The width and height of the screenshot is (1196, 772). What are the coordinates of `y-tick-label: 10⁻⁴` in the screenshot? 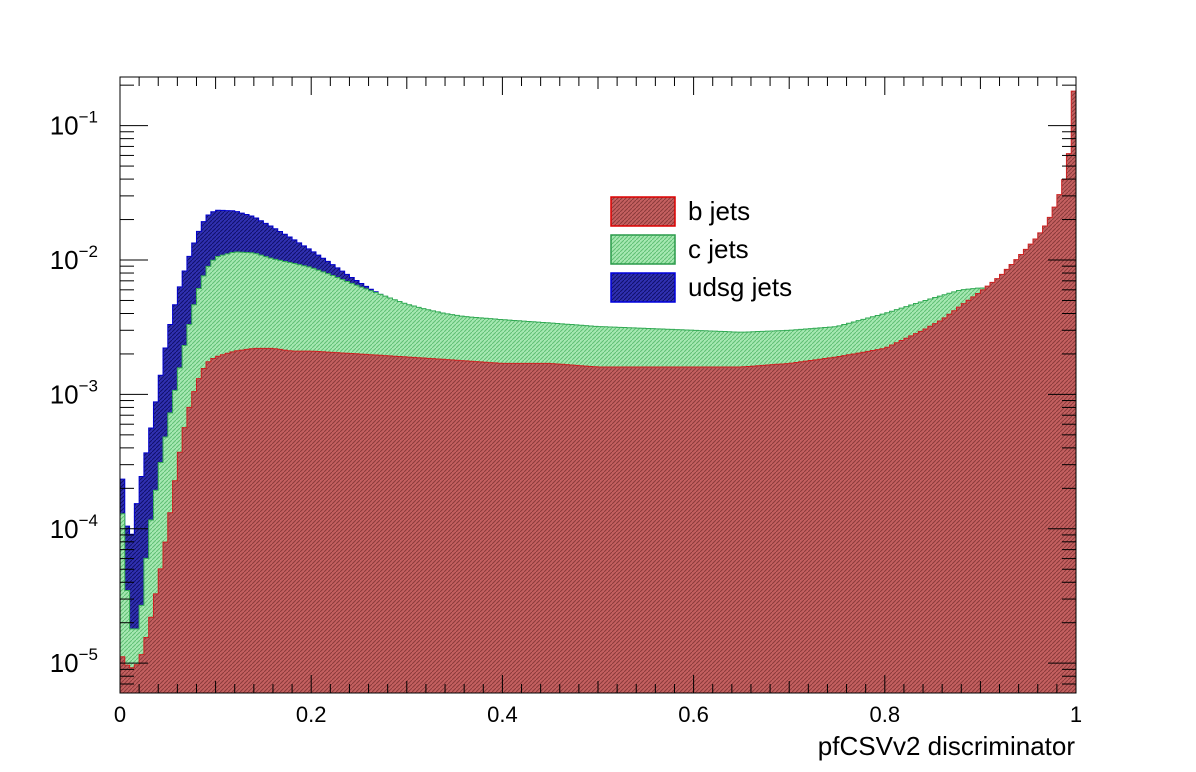 It's located at (74, 527).